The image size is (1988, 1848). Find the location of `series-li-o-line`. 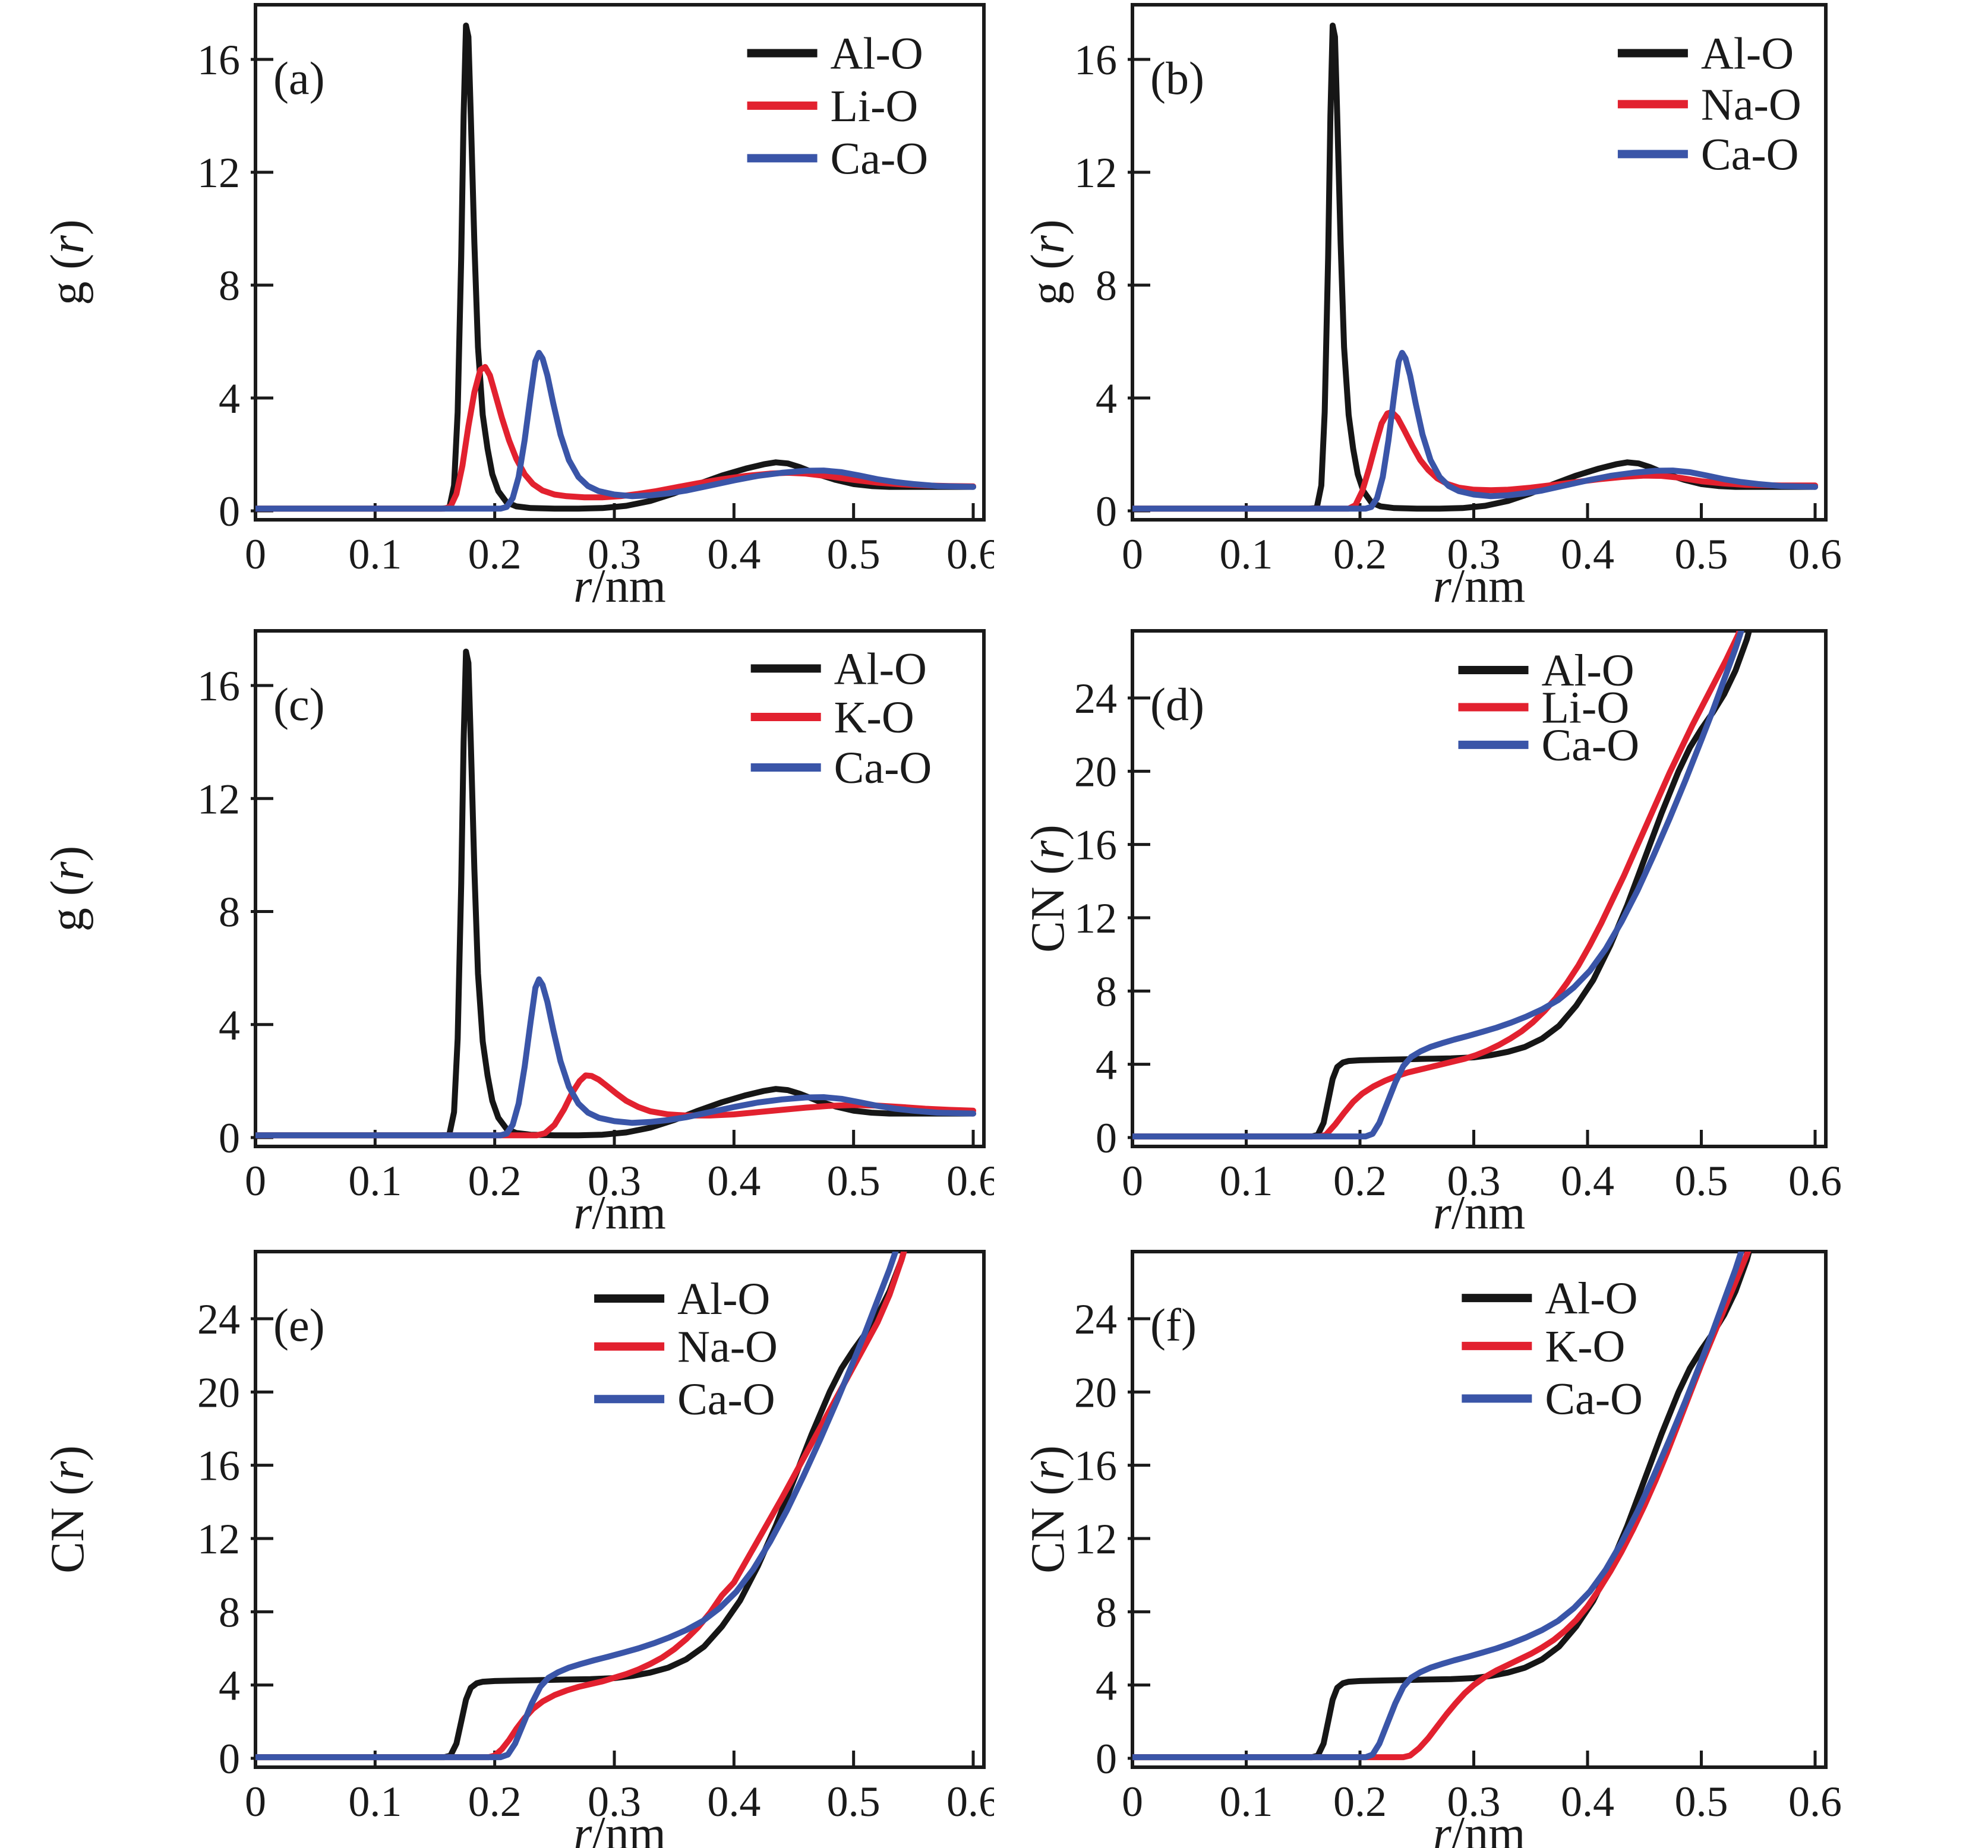

series-li-o-line is located at coordinates (1437, 886).